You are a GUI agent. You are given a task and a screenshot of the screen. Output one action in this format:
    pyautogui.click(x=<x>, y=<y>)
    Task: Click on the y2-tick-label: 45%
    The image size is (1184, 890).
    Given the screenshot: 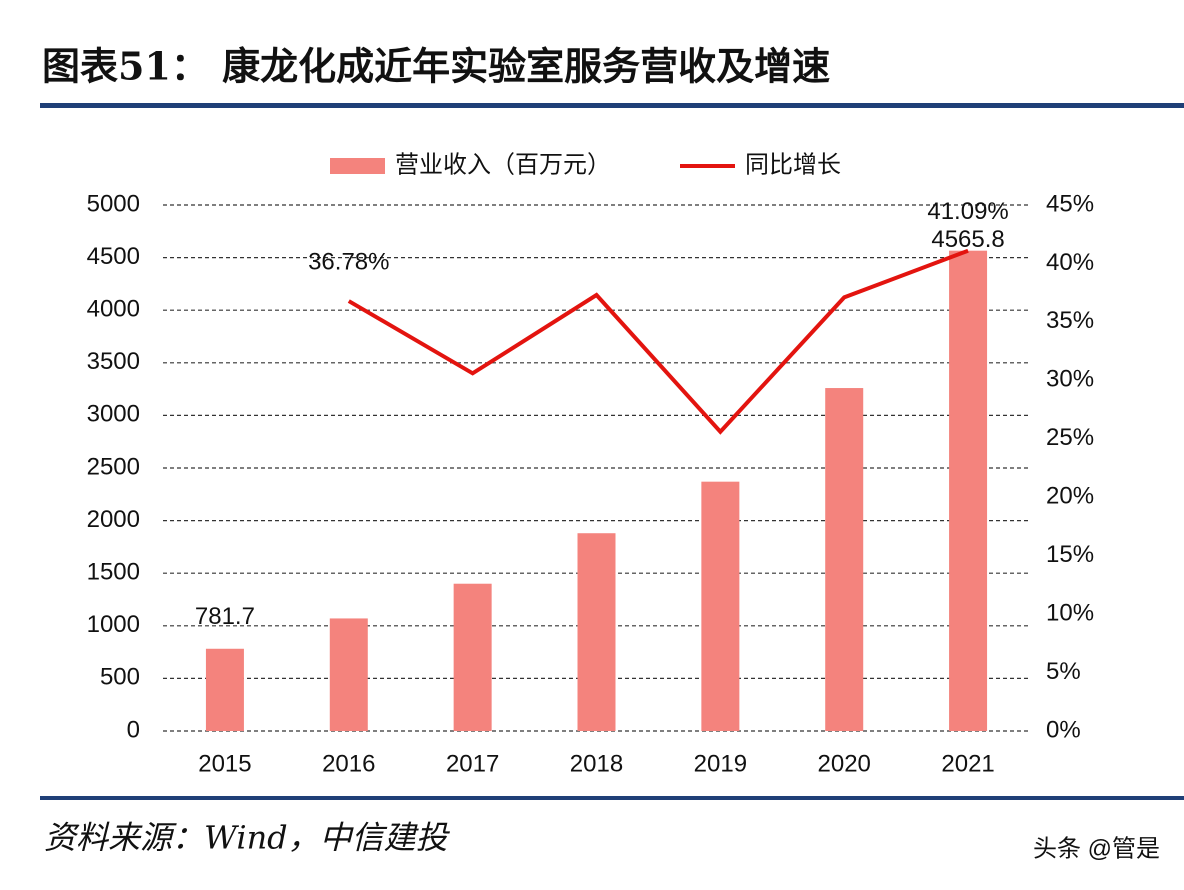 What is the action you would take?
    pyautogui.click(x=1070, y=203)
    